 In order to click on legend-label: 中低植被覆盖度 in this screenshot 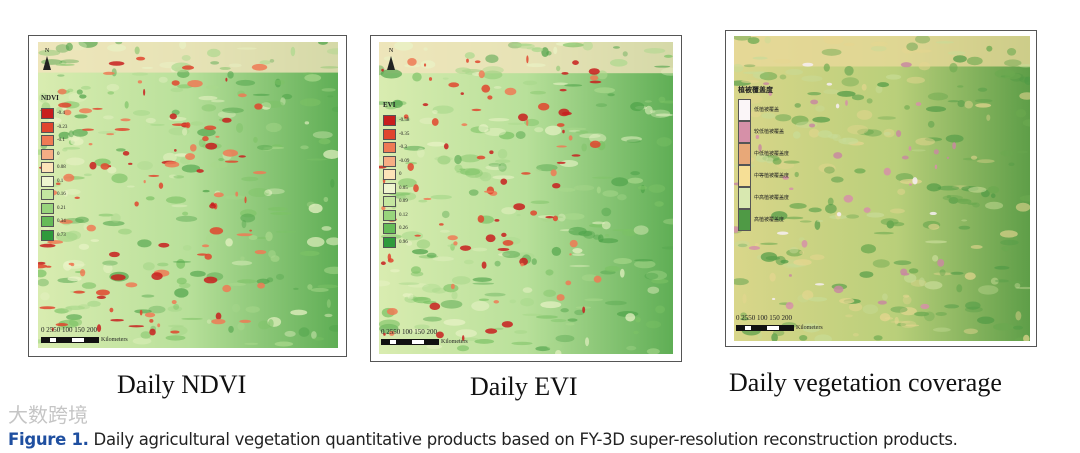, I will do `click(772, 154)`.